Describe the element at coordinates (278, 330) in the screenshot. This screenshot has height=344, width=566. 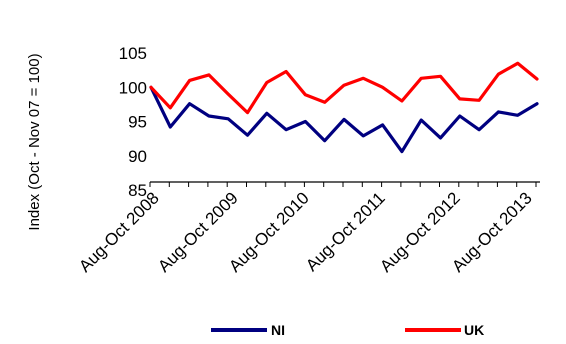
I see `legend-label-ni: NI` at that location.